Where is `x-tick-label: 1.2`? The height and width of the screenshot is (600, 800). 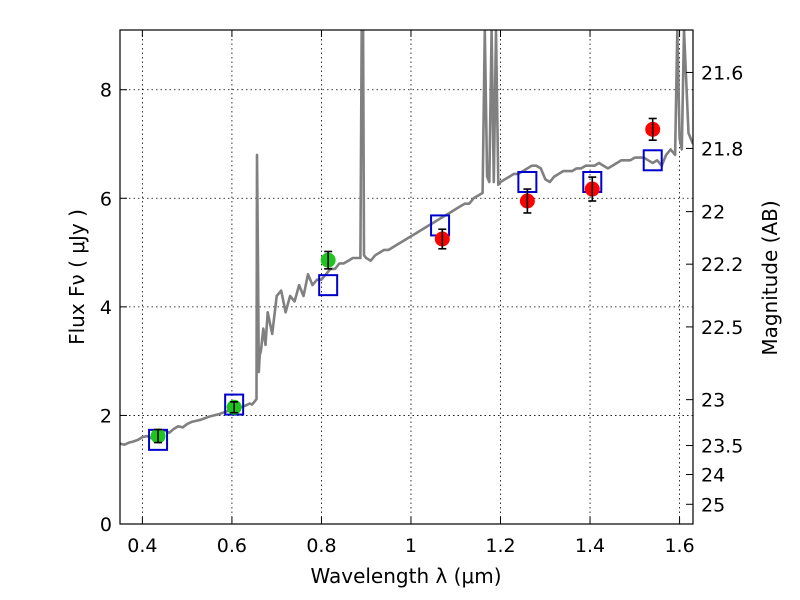
x-tick-label: 1.2 is located at coordinates (500, 546).